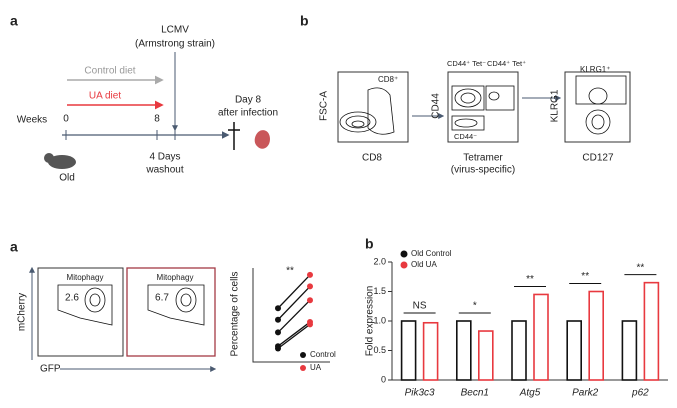 The height and width of the screenshot is (408, 677). I want to click on gate-value: 6.7, so click(162, 298).